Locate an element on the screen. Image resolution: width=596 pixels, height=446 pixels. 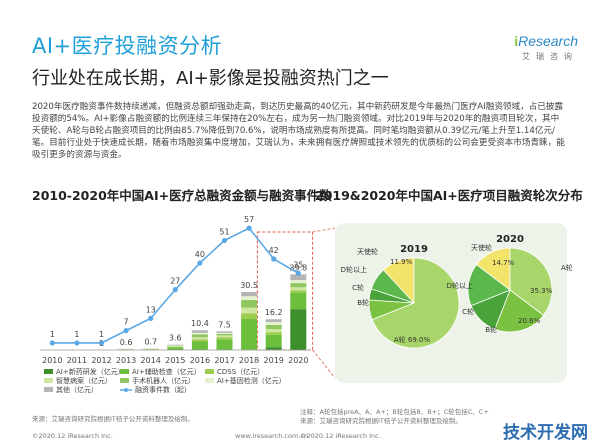
watermark: 技术开发网 is located at coordinates (545, 433).